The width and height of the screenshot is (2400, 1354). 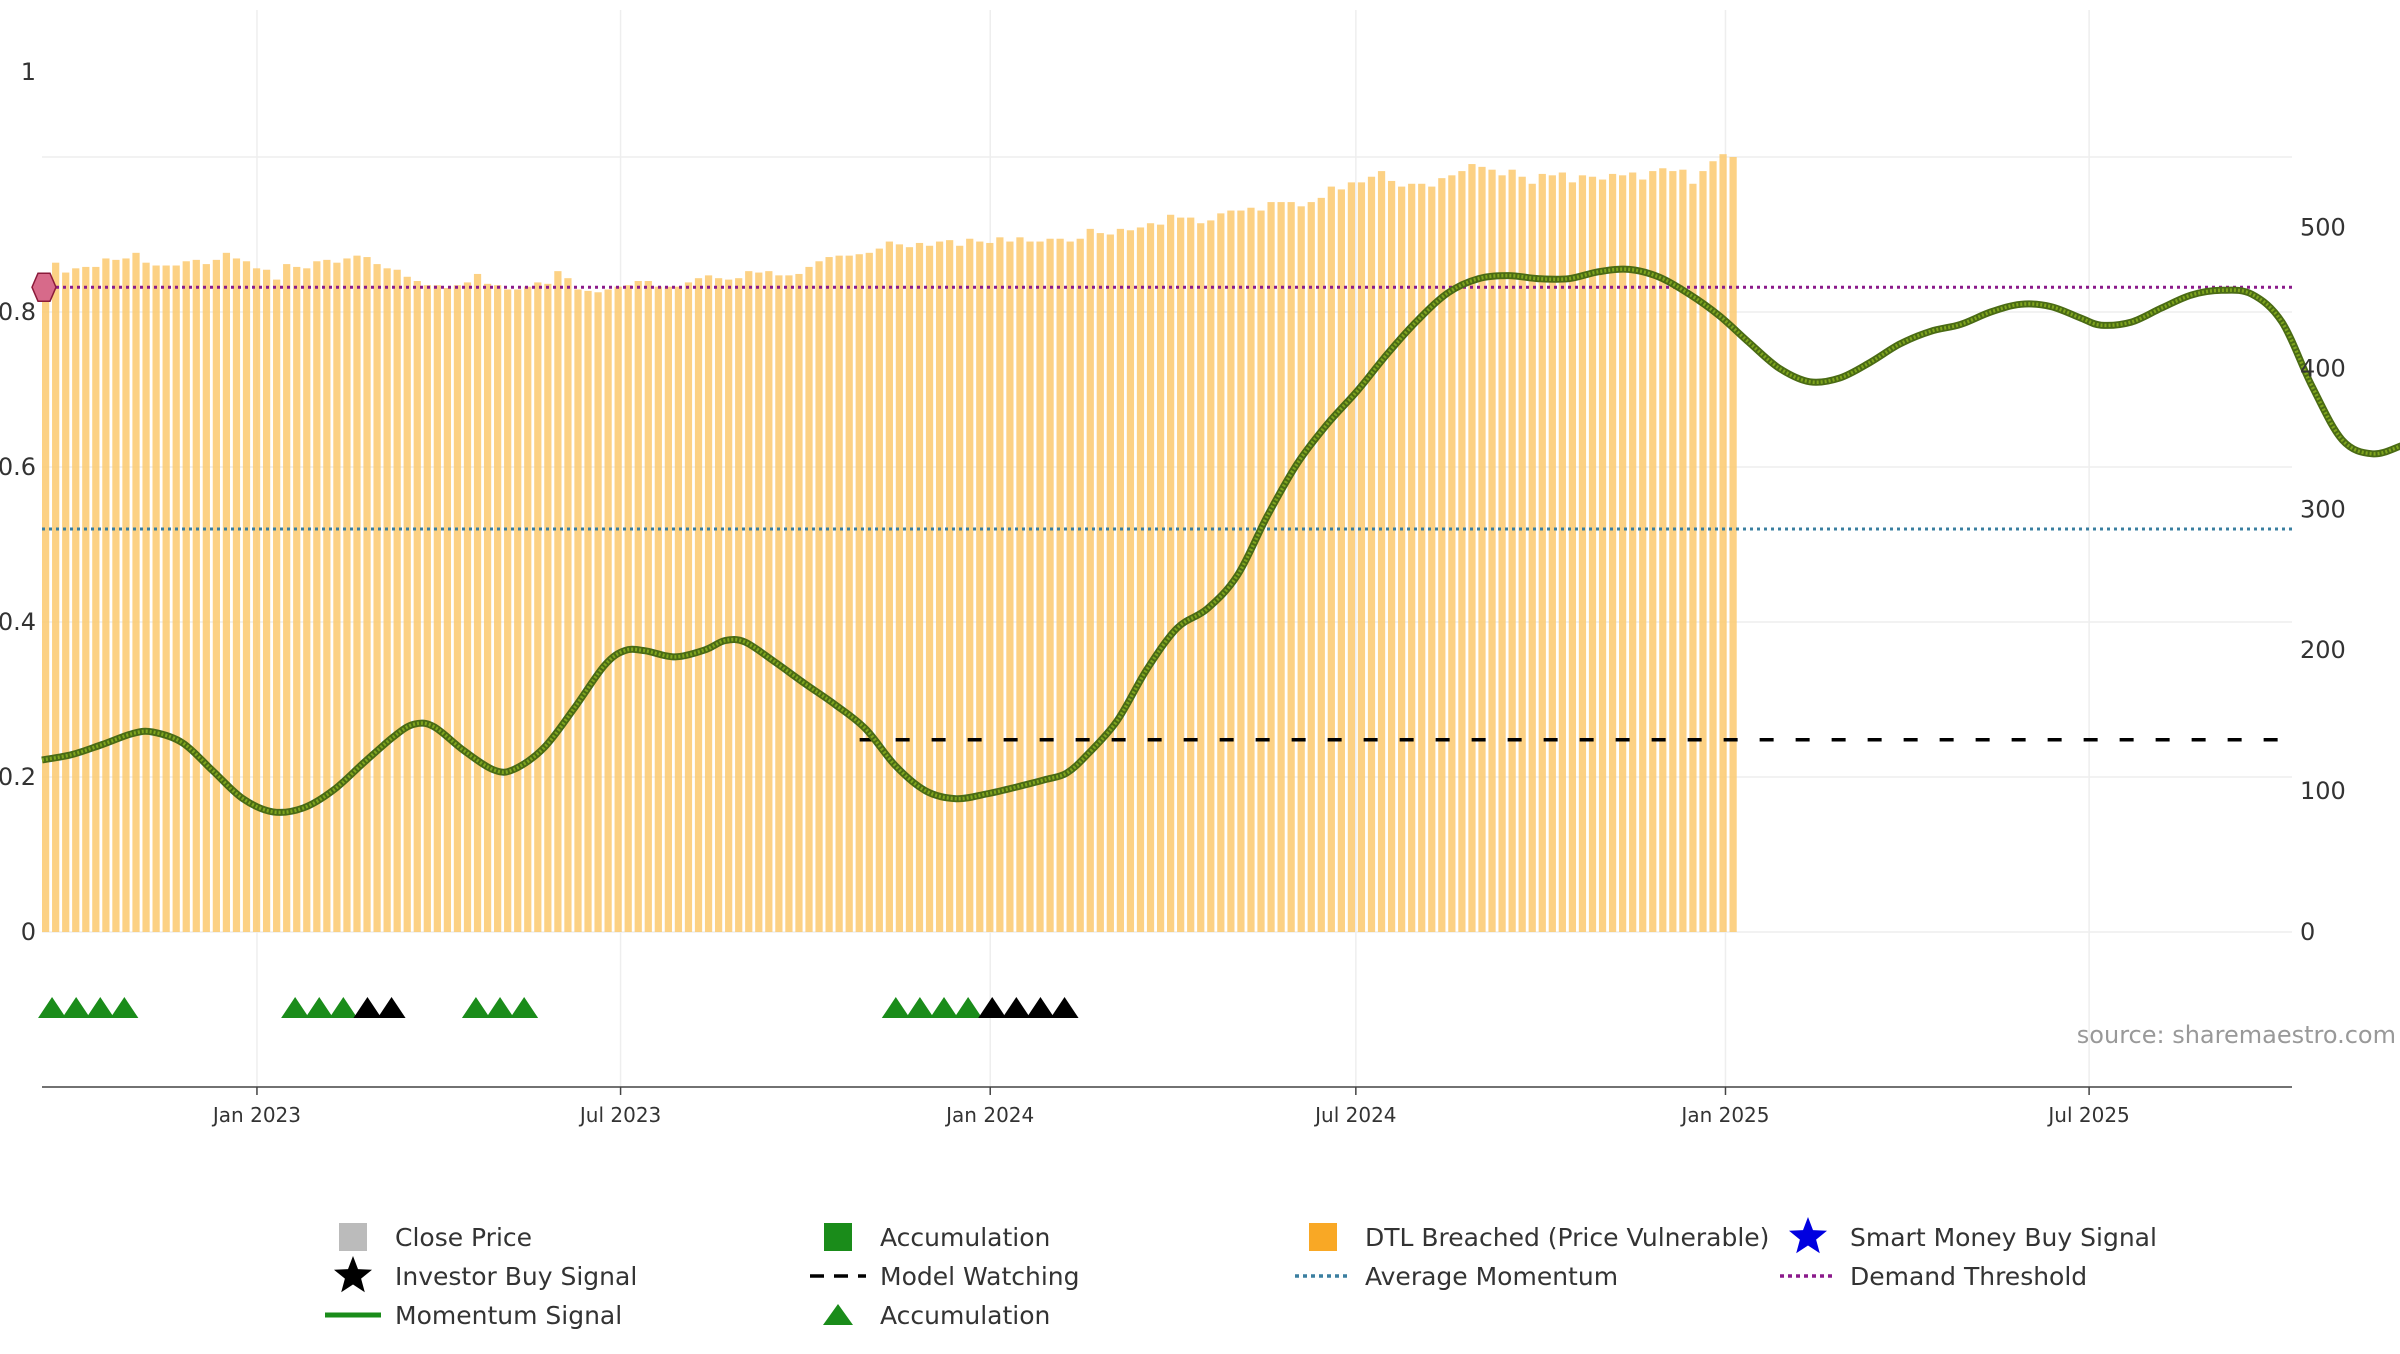 What do you see at coordinates (980, 1276) in the screenshot?
I see `legend-label: Model Watching` at bounding box center [980, 1276].